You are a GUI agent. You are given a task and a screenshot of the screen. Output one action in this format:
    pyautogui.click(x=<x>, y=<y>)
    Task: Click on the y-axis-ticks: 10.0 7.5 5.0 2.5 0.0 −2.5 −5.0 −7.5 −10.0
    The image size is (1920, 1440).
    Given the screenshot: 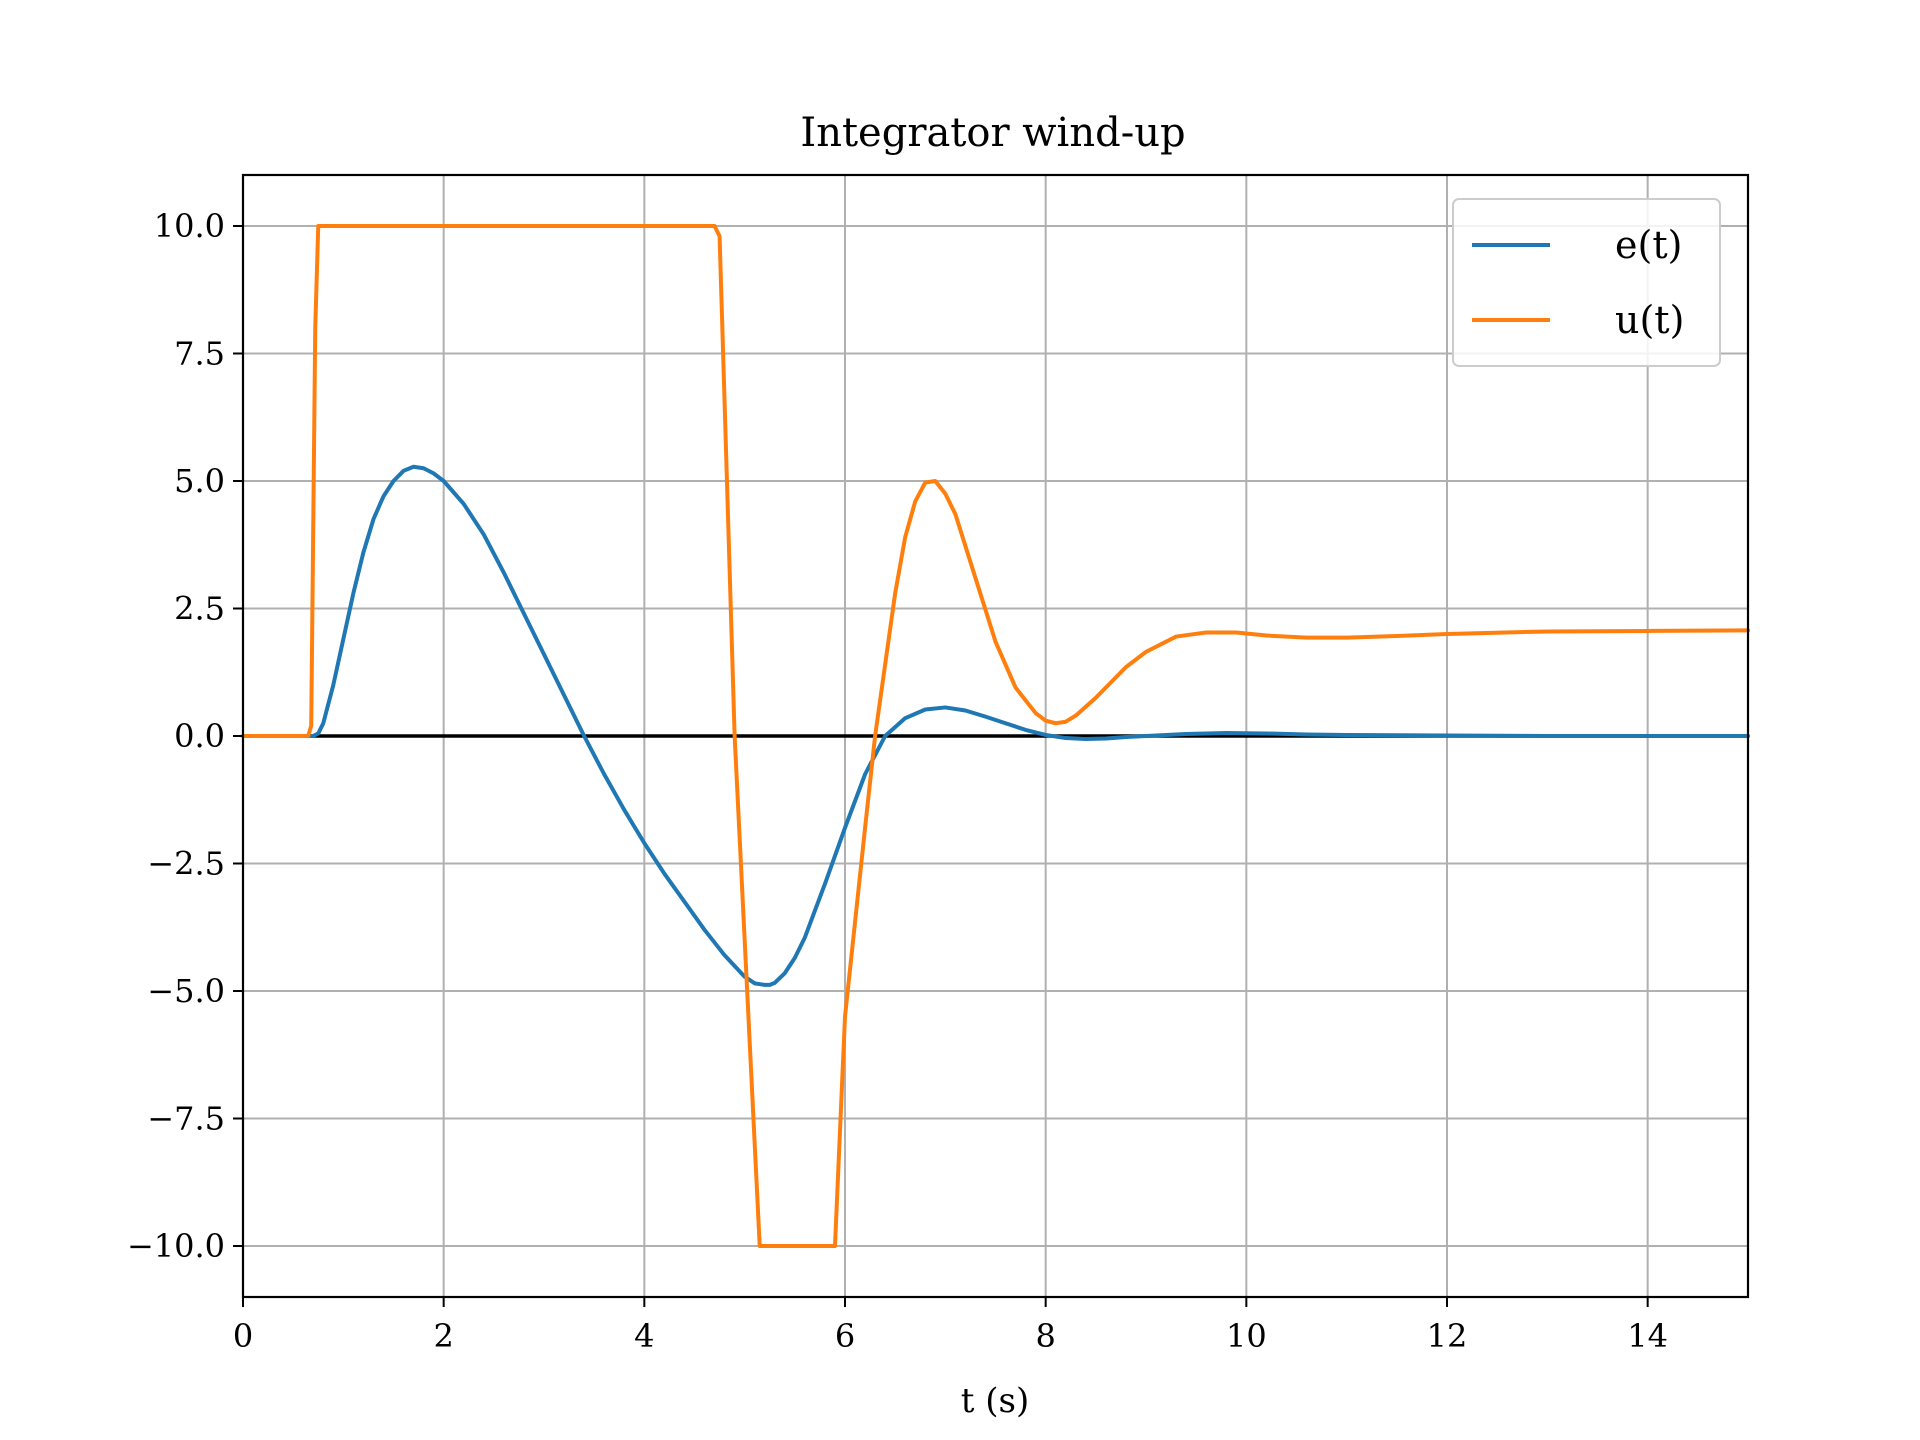 What is the action you would take?
    pyautogui.click(x=185, y=736)
    